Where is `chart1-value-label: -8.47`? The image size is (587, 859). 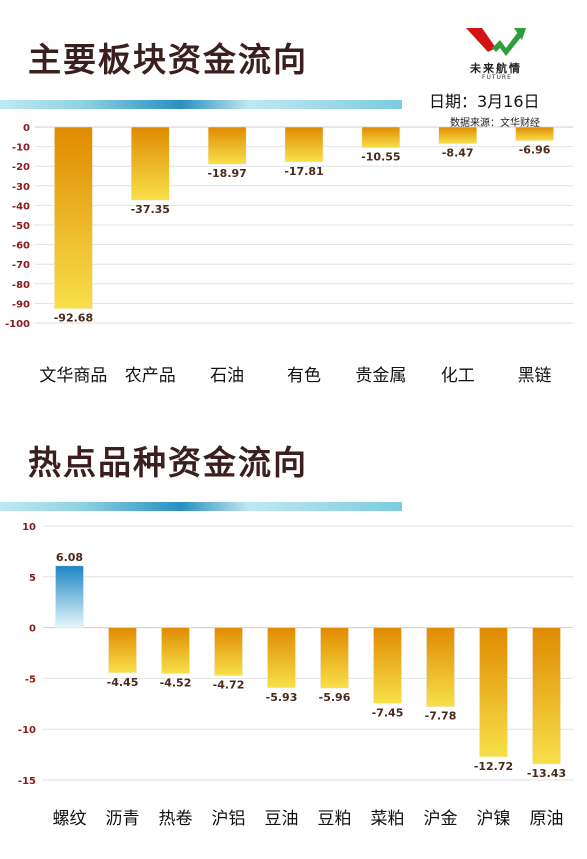
chart1-value-label: -8.47 is located at coordinates (458, 153).